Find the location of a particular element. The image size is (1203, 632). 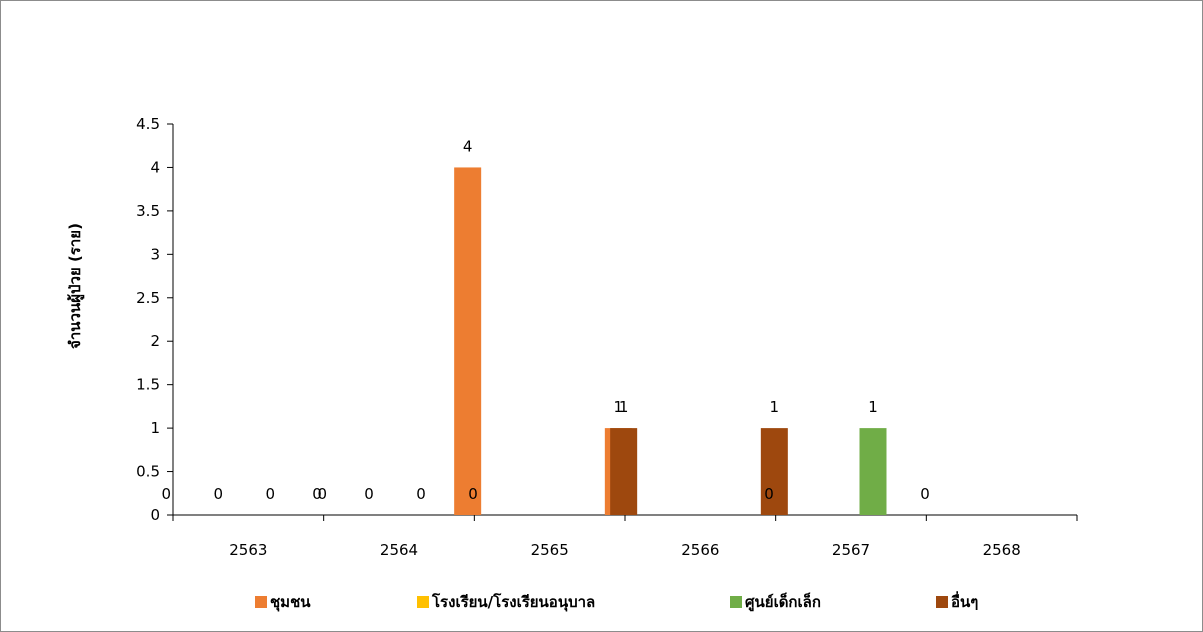

legend-label: อื่นๆ is located at coordinates (964, 601).